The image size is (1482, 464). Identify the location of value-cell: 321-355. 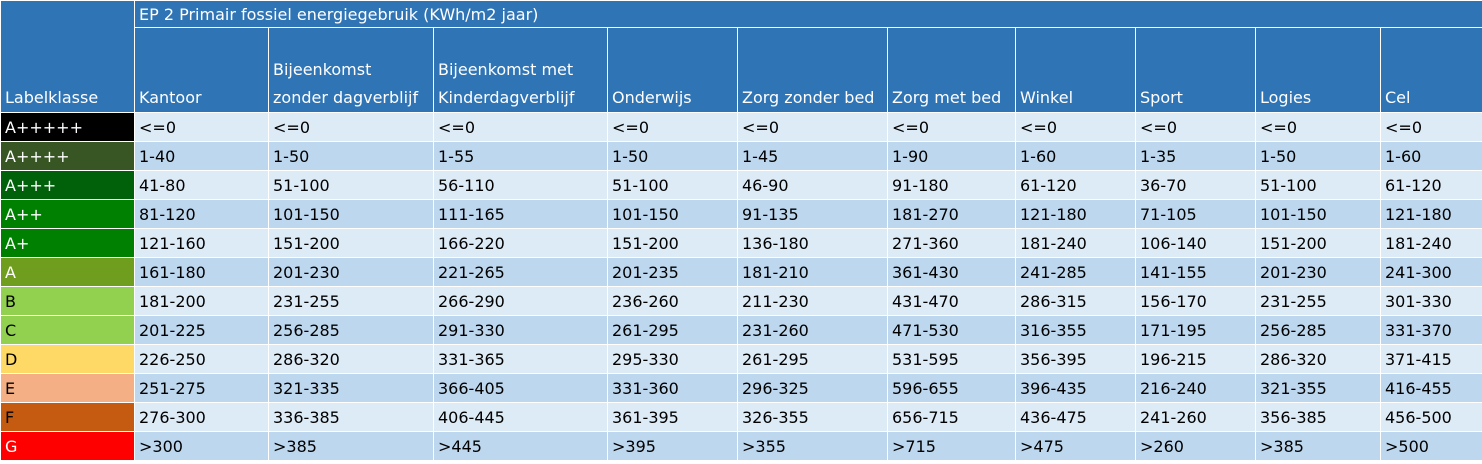
(1318, 388).